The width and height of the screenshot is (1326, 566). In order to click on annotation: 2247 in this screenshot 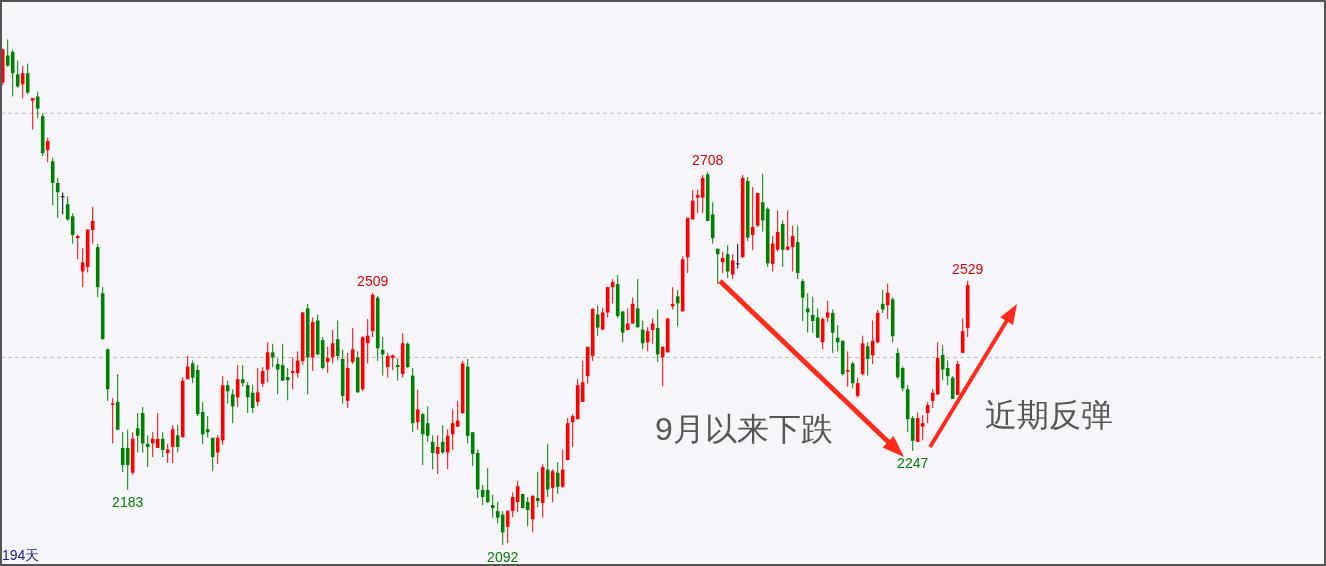, I will do `click(913, 462)`.